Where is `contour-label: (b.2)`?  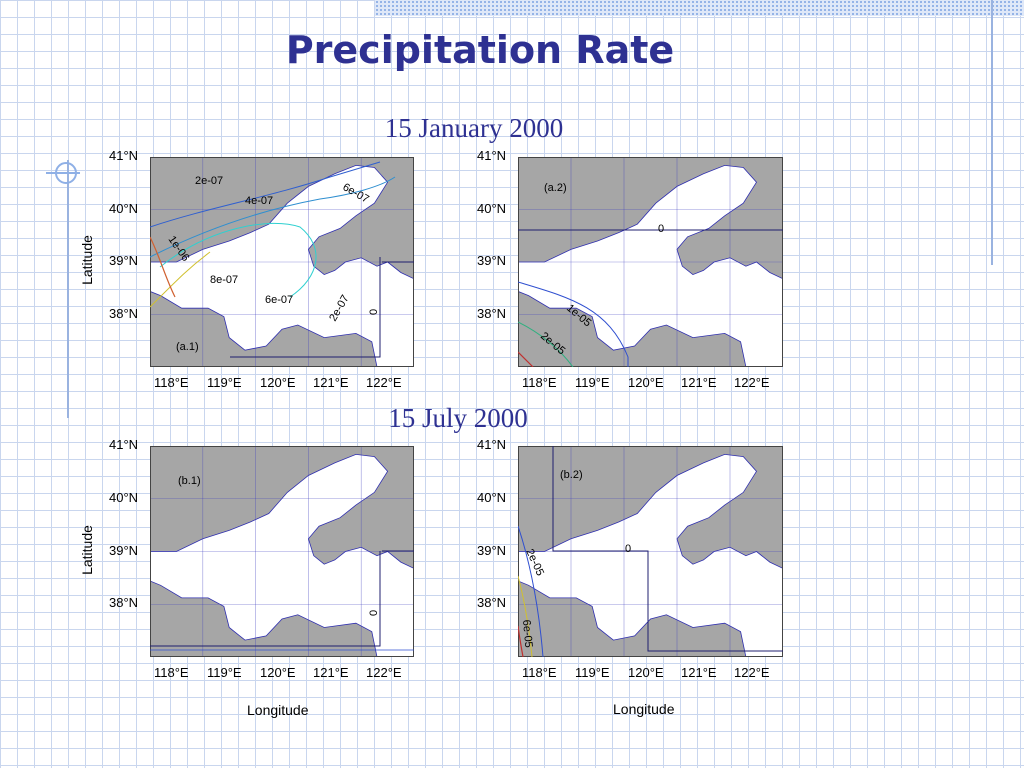
contour-label: (b.2) is located at coordinates (571, 475).